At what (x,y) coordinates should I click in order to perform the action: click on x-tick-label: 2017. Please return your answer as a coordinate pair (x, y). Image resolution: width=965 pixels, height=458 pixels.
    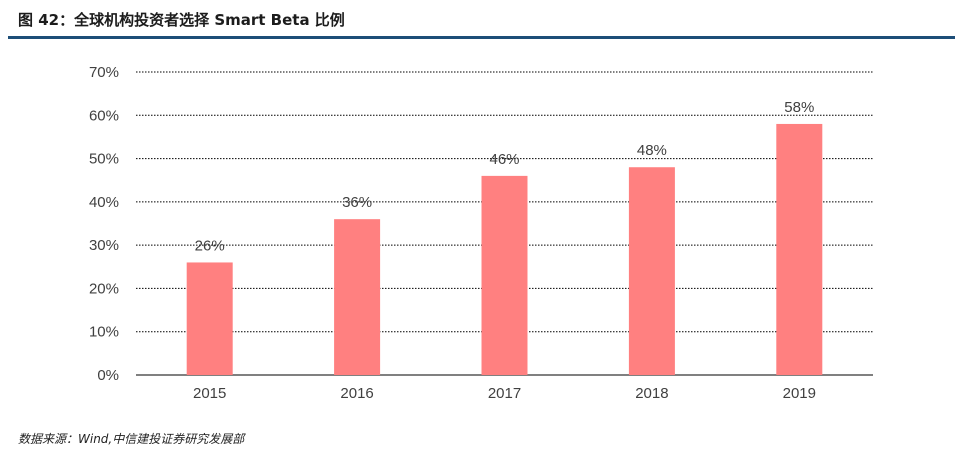
    Looking at the image, I should click on (504, 393).